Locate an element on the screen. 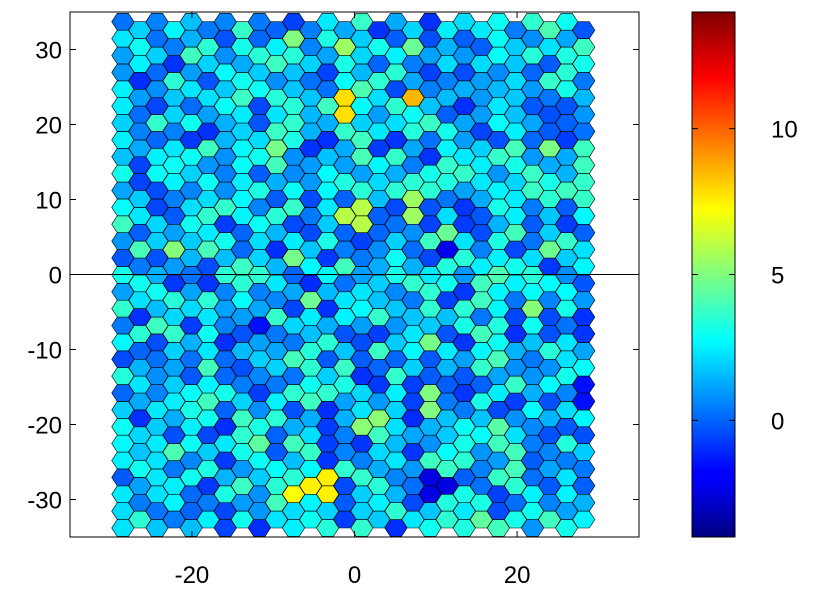 Image resolution: width=813 pixels, height=590 pixels. colorbar-ticks: 0 5 10 is located at coordinates (745, 276).